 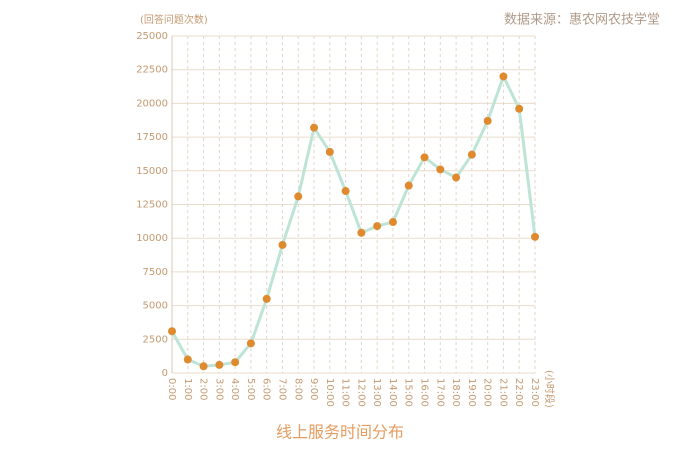 What do you see at coordinates (152, 137) in the screenshot?
I see `y-tick-label: 17500` at bounding box center [152, 137].